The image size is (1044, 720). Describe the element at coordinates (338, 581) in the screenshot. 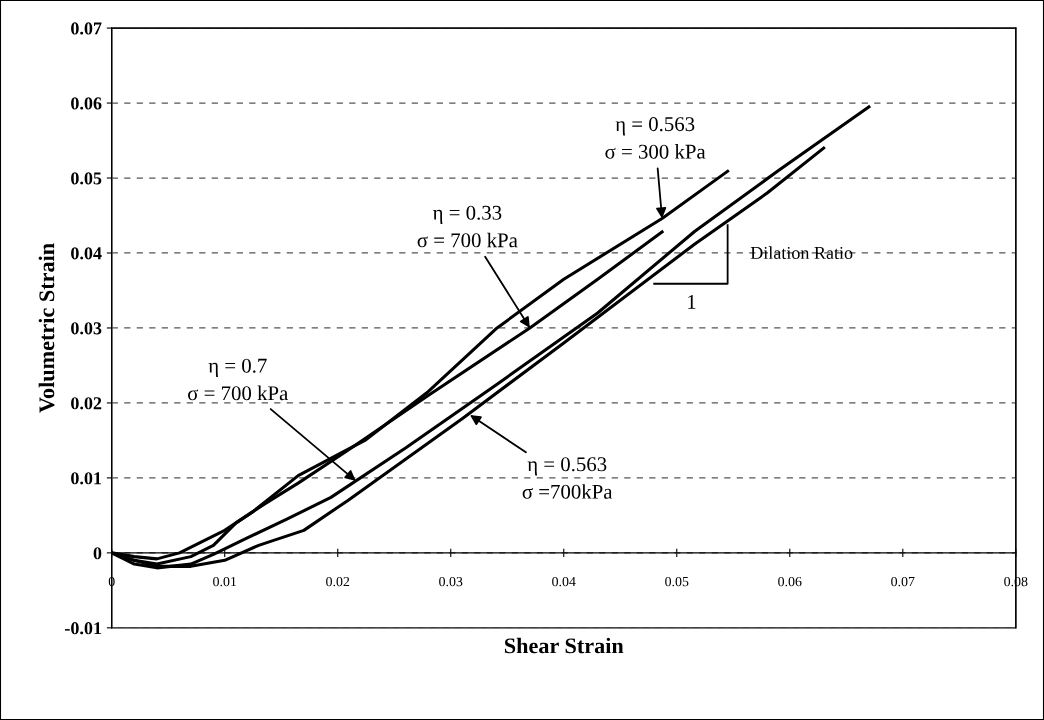

I see `x-tick-label: 0.02` at that location.